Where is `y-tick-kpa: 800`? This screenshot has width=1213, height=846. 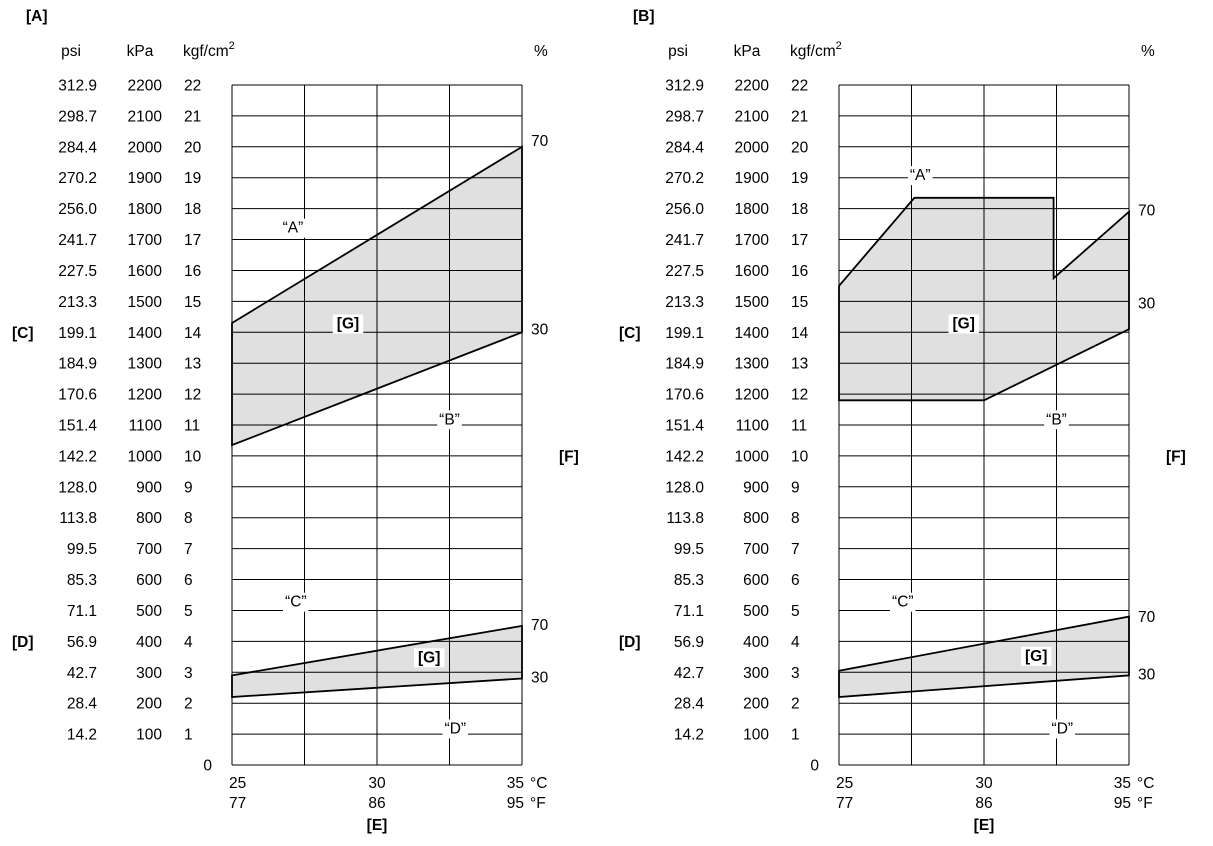 y-tick-kpa: 800 is located at coordinates (756, 518).